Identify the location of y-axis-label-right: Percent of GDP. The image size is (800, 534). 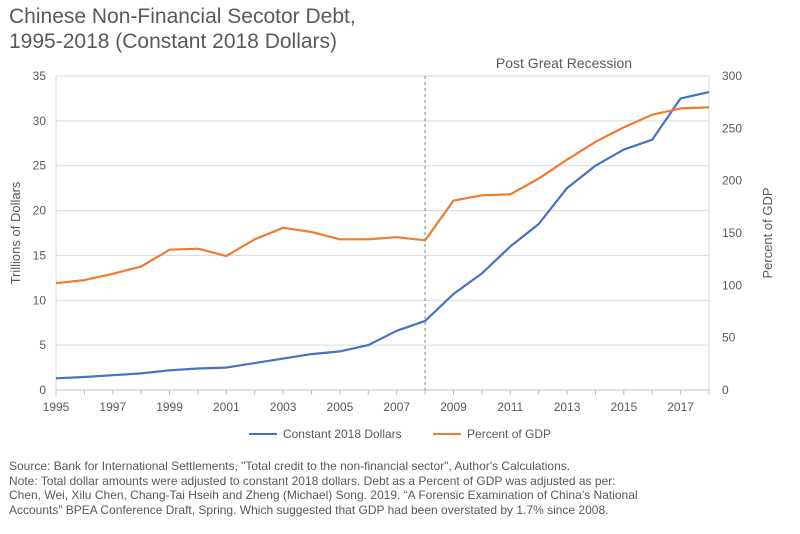
(767, 232).